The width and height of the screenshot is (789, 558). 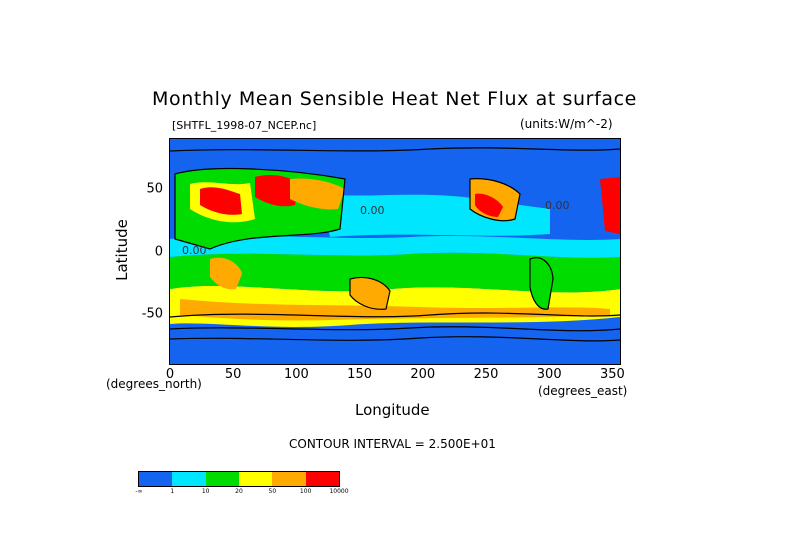 What do you see at coordinates (612, 374) in the screenshot?
I see `x-tick-label: 350` at bounding box center [612, 374].